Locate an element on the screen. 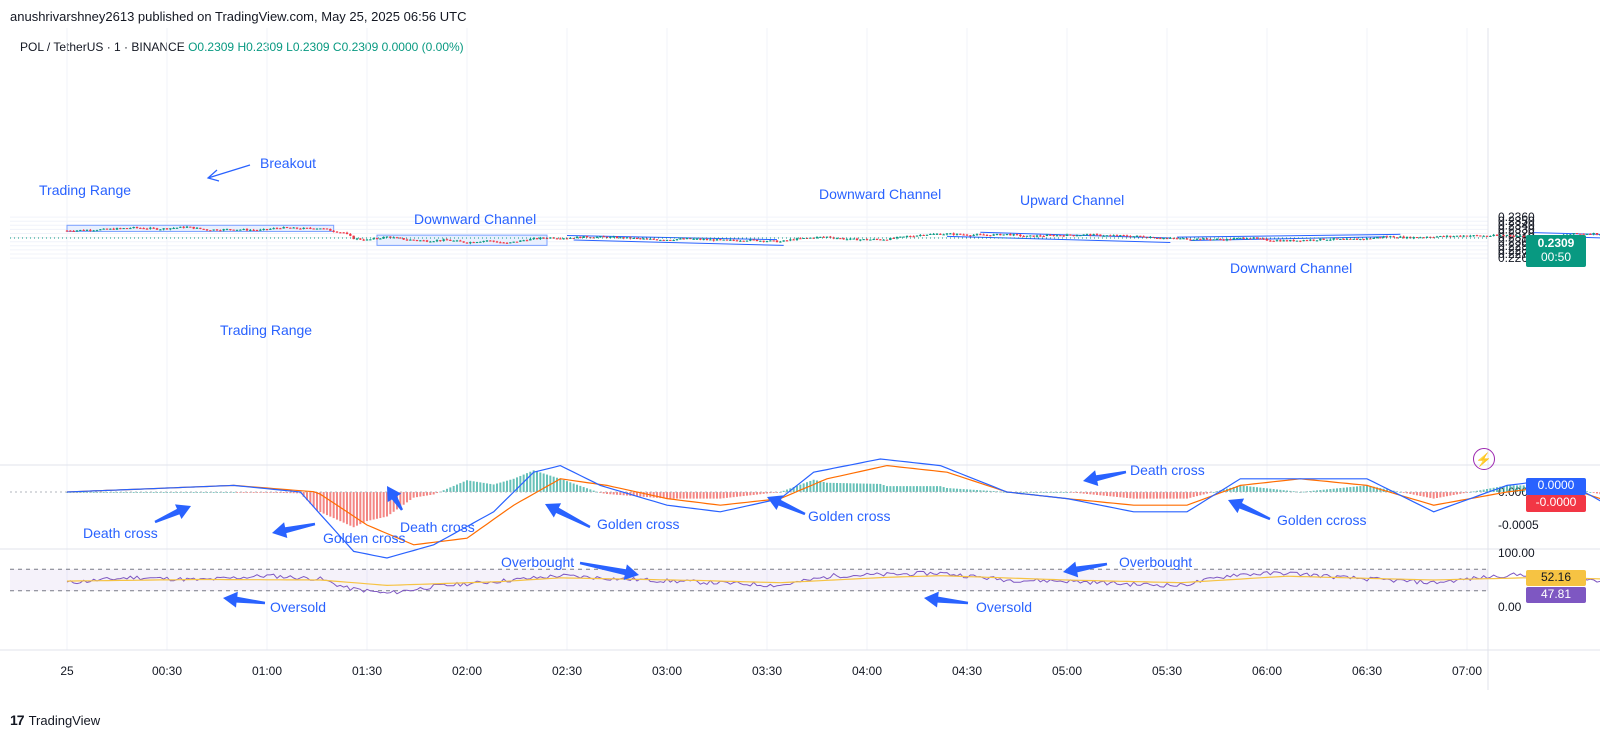 The height and width of the screenshot is (738, 1600). rsi-ma-value-badge: 47.81 is located at coordinates (1556, 595).